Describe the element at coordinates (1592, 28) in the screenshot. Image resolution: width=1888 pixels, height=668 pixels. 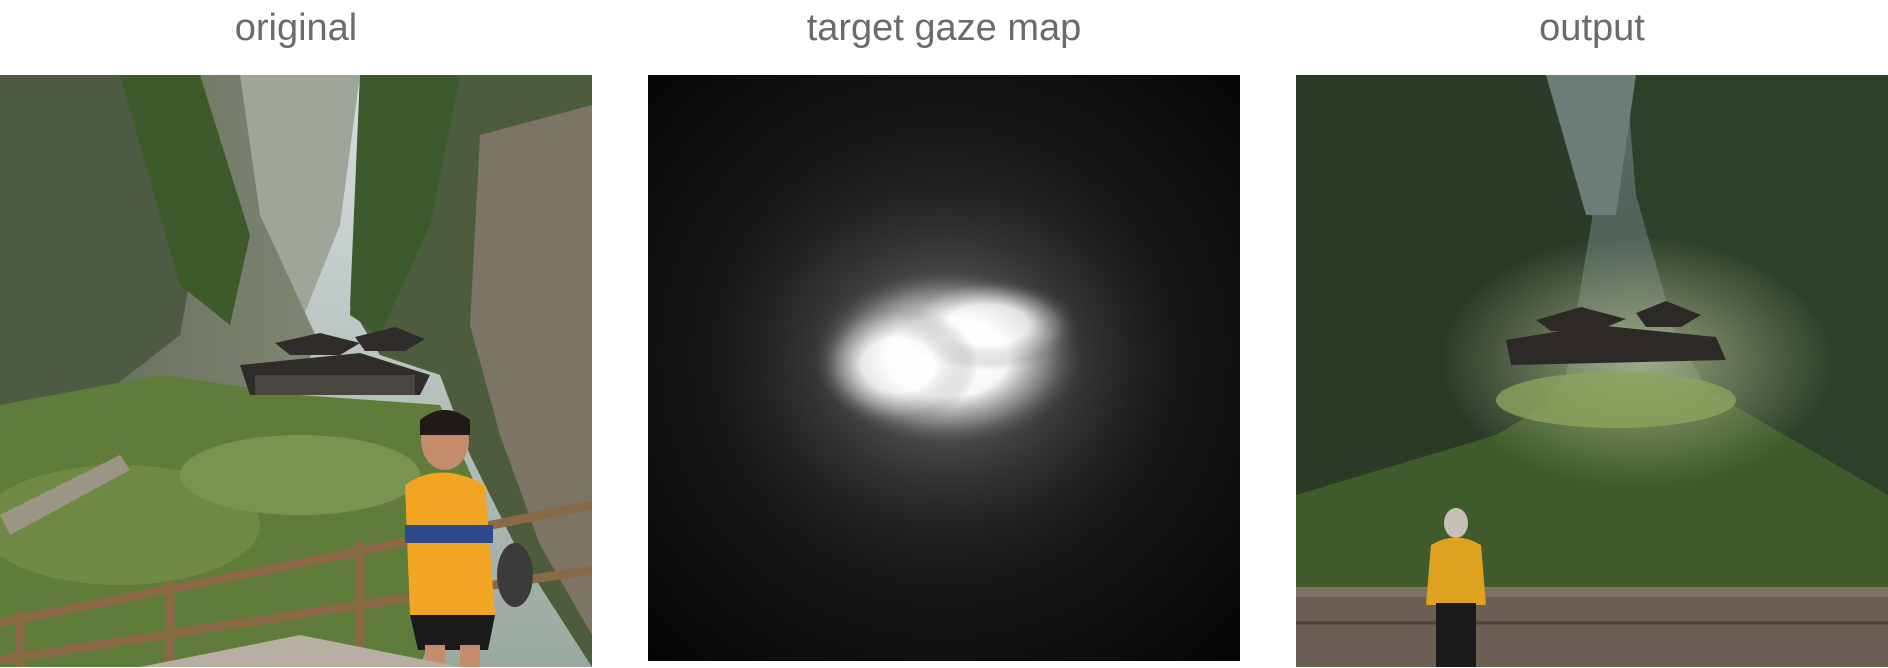
I see `panel-title-output: output` at that location.